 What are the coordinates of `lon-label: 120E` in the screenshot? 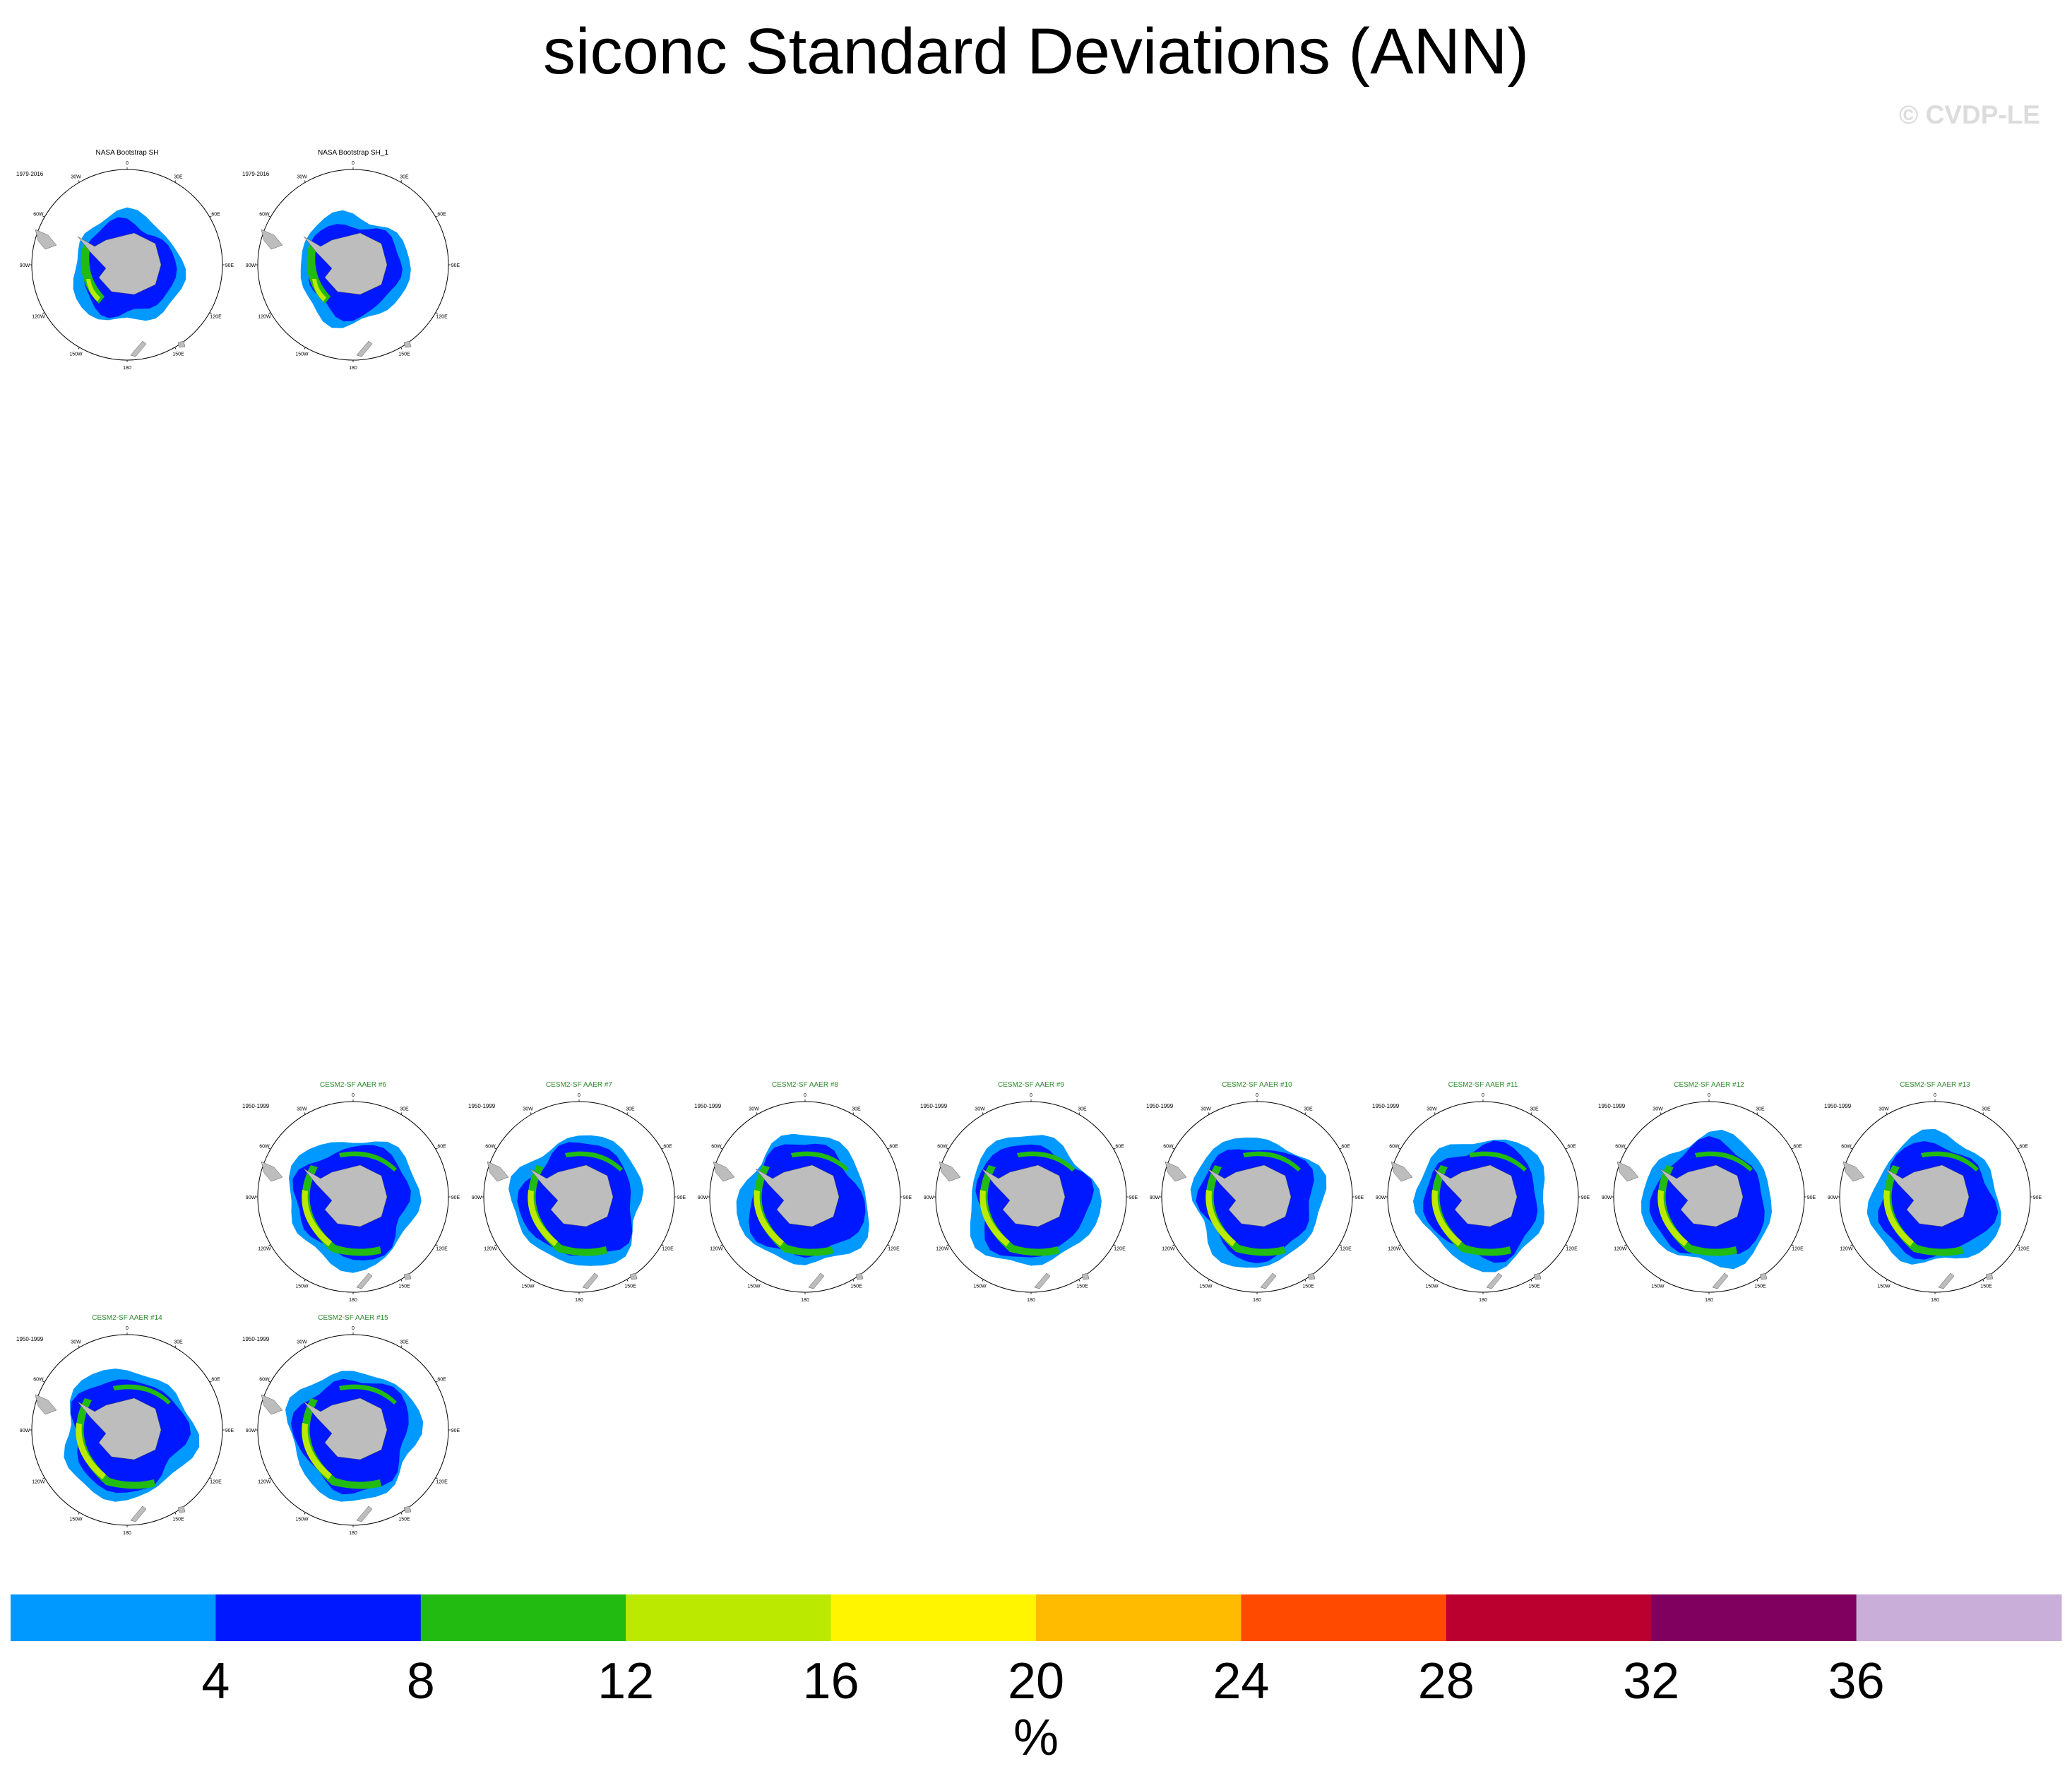 It's located at (442, 317).